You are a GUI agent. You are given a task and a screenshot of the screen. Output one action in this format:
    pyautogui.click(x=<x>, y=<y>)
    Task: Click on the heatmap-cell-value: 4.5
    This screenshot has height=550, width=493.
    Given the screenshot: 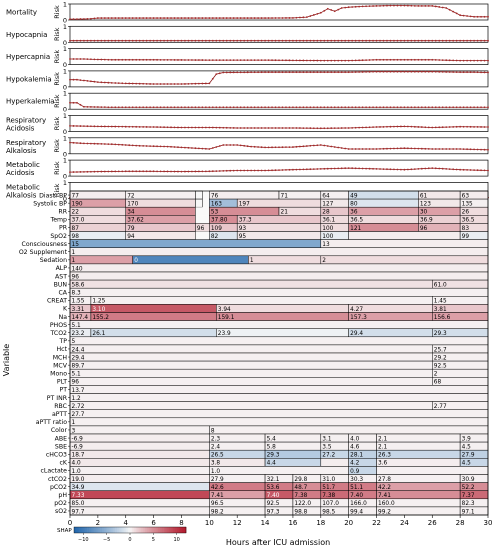 What is the action you would take?
    pyautogui.click(x=467, y=448)
    